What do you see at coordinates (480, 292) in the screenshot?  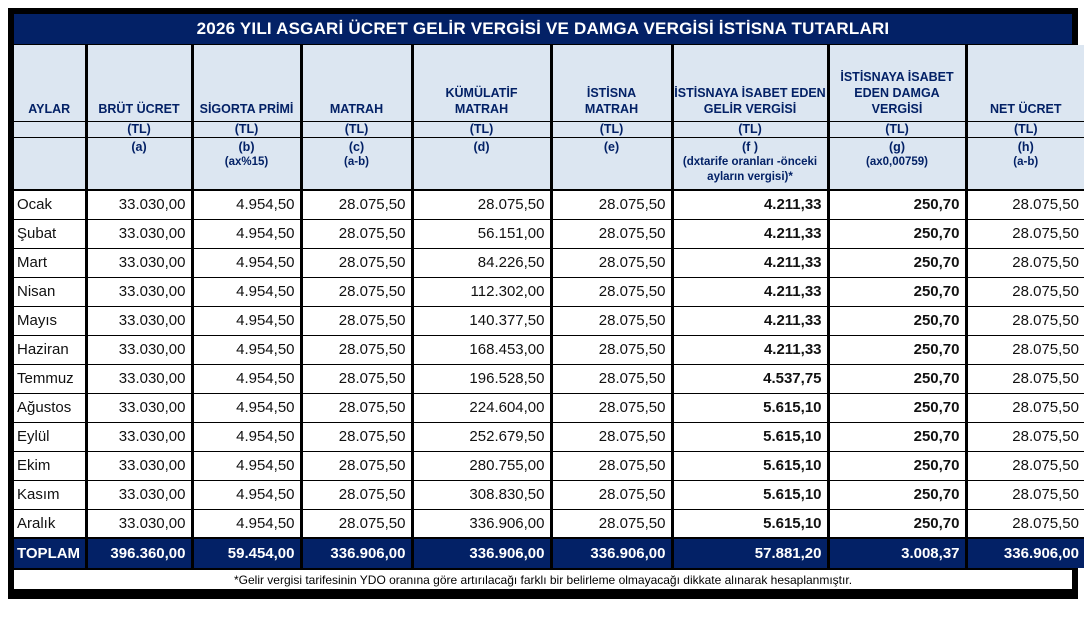 I see `cell-kumulatif: 112.302,00` at bounding box center [480, 292].